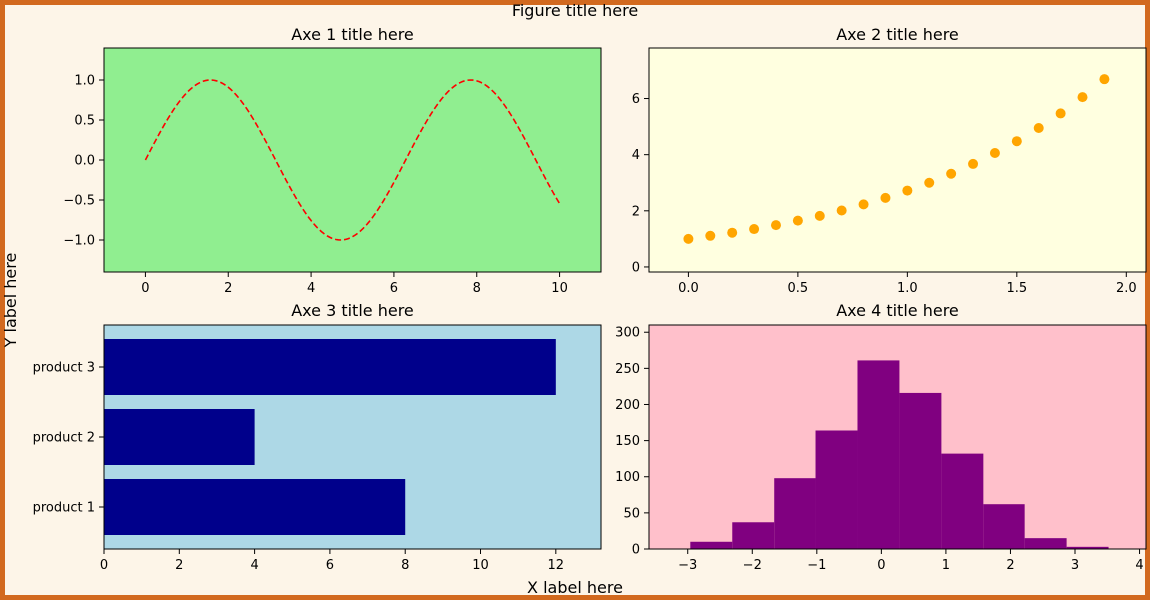 This screenshot has width=1150, height=600. What do you see at coordinates (79, 241) in the screenshot?
I see `axes-1-ytick-label-0: −1.0` at bounding box center [79, 241].